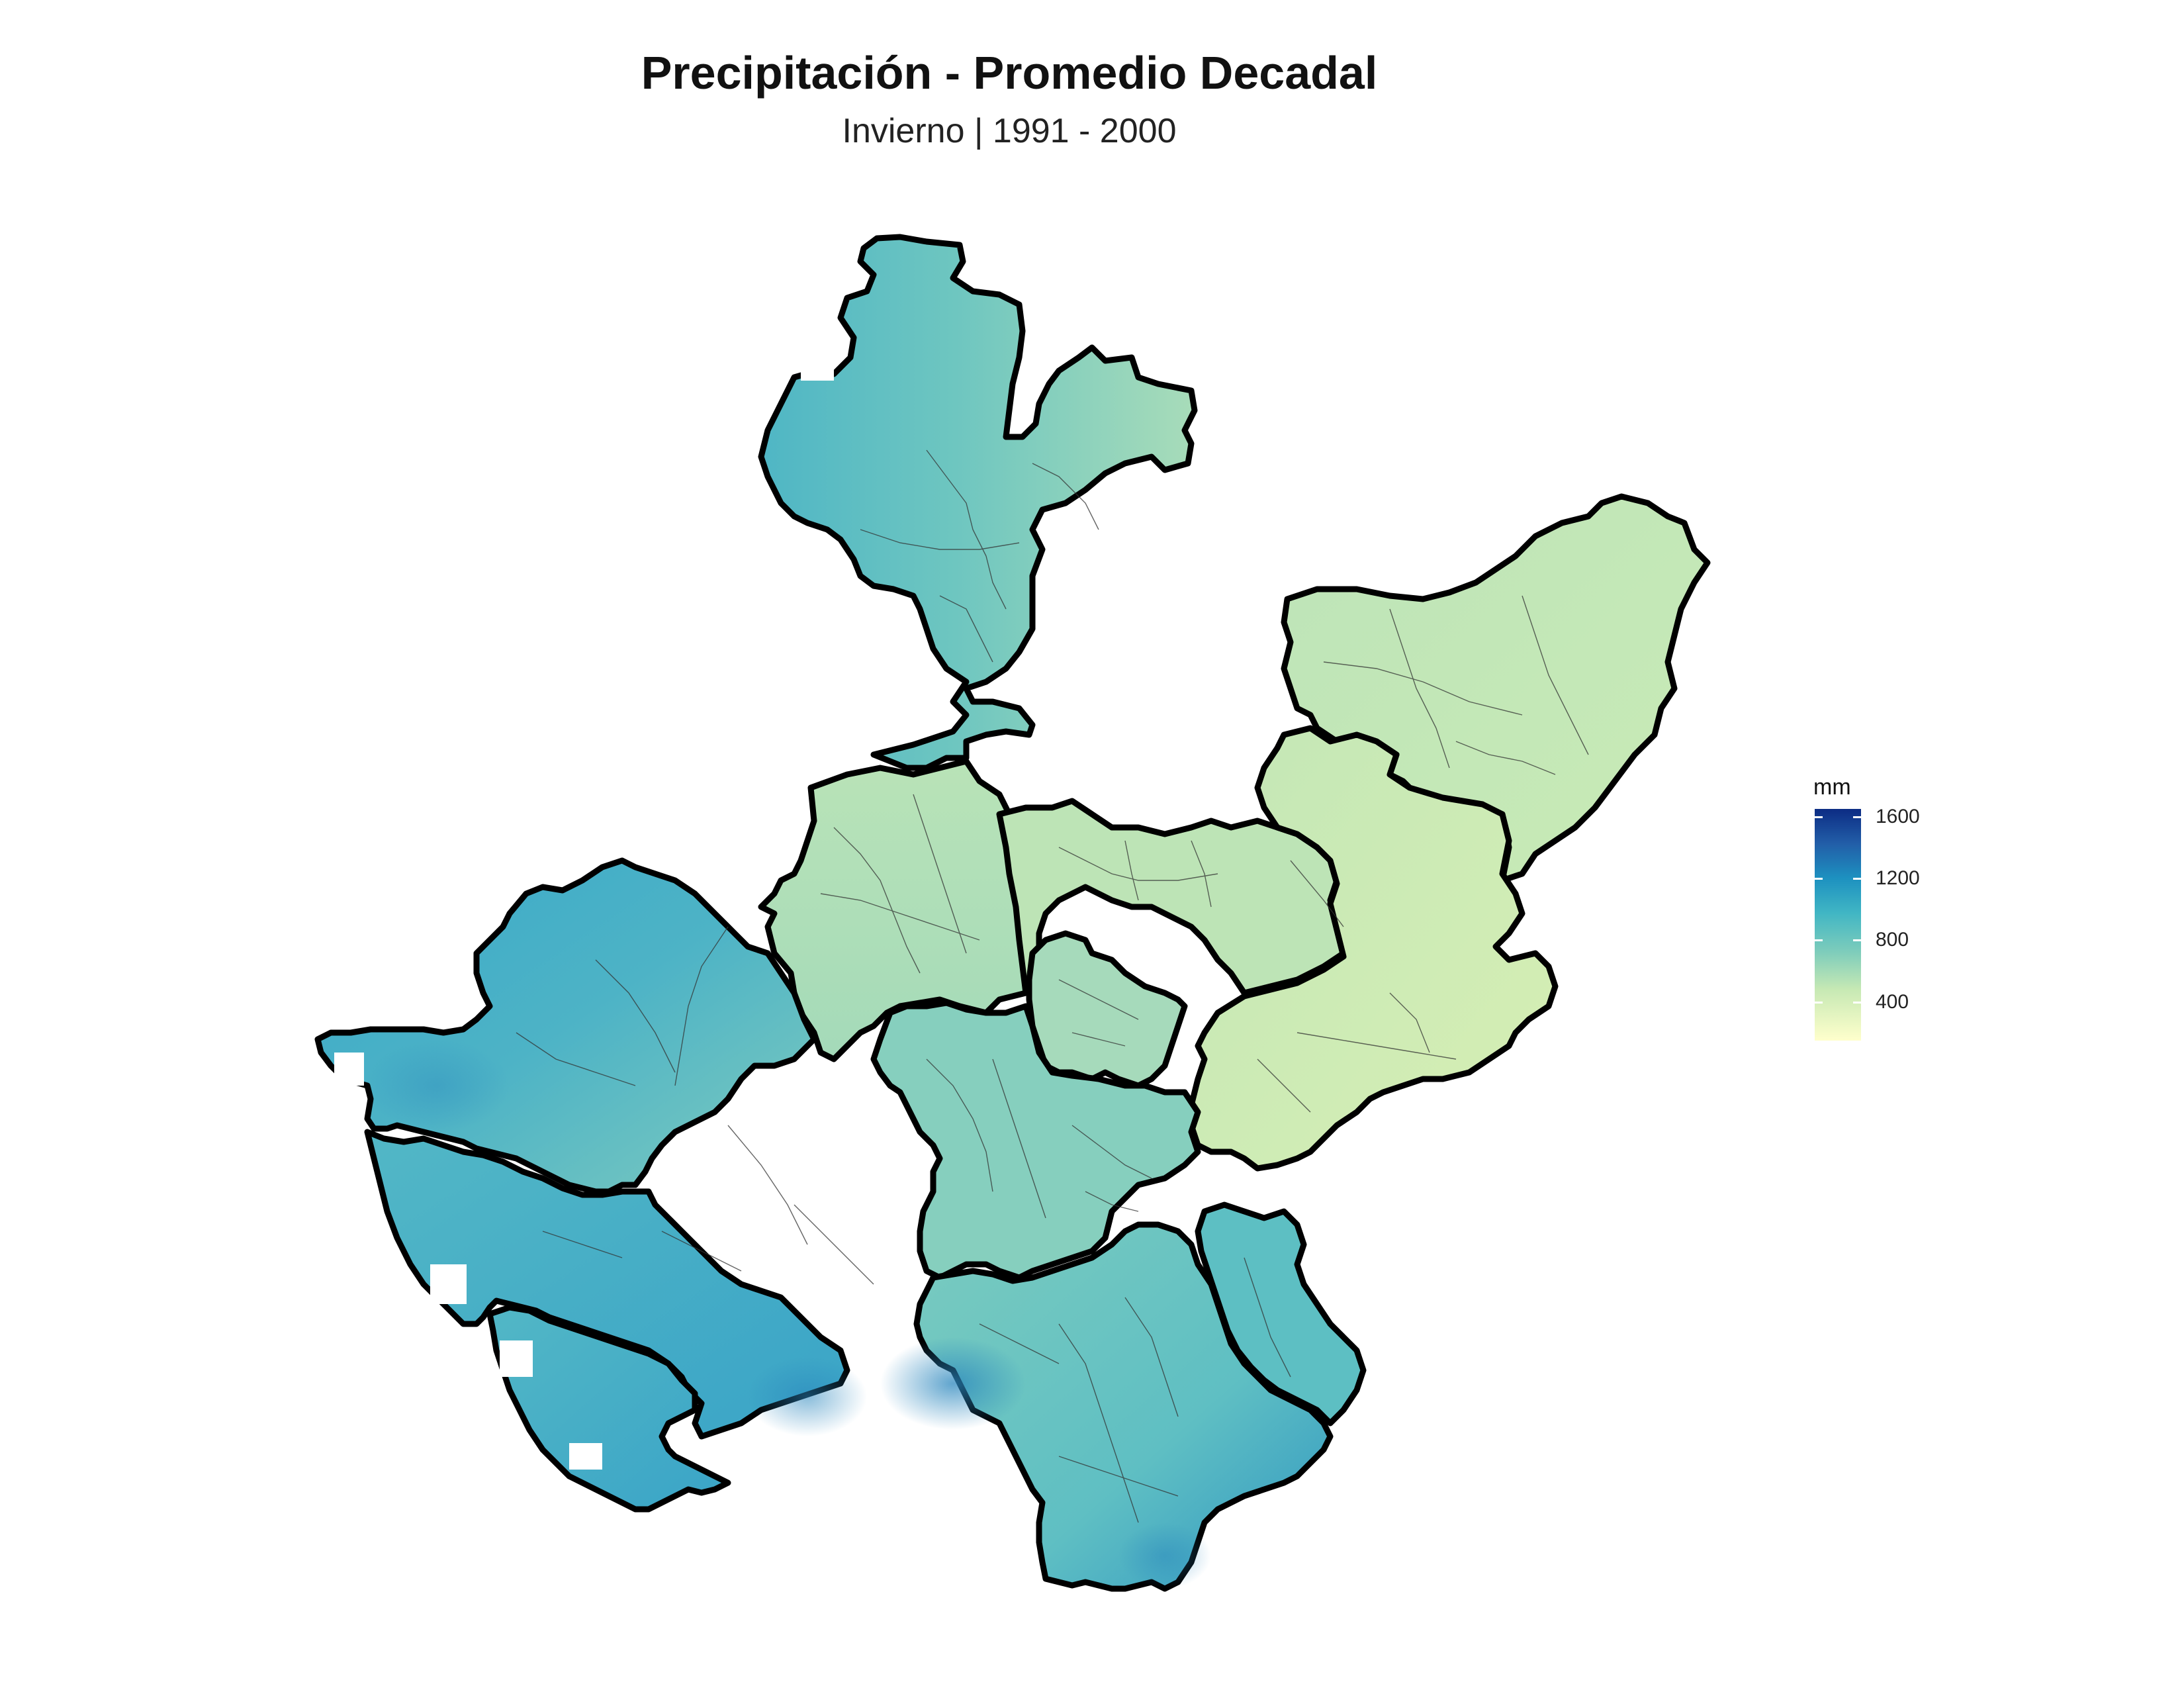 The width and height of the screenshot is (2184, 1688). What do you see at coordinates (978, 502) in the screenshot?
I see `region-north` at bounding box center [978, 502].